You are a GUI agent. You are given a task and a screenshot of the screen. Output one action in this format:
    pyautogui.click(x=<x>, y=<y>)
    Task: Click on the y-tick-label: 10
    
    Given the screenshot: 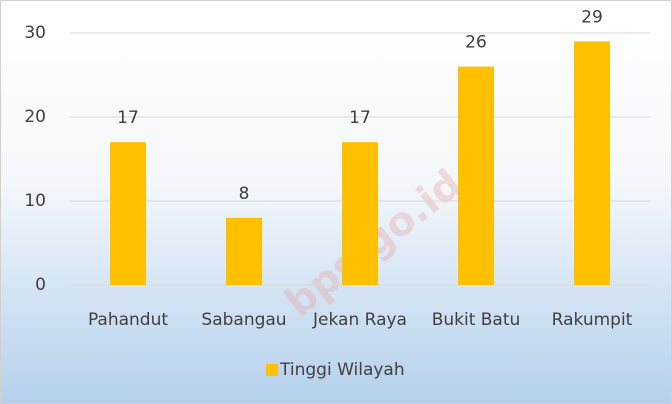 What is the action you would take?
    pyautogui.click(x=35, y=201)
    